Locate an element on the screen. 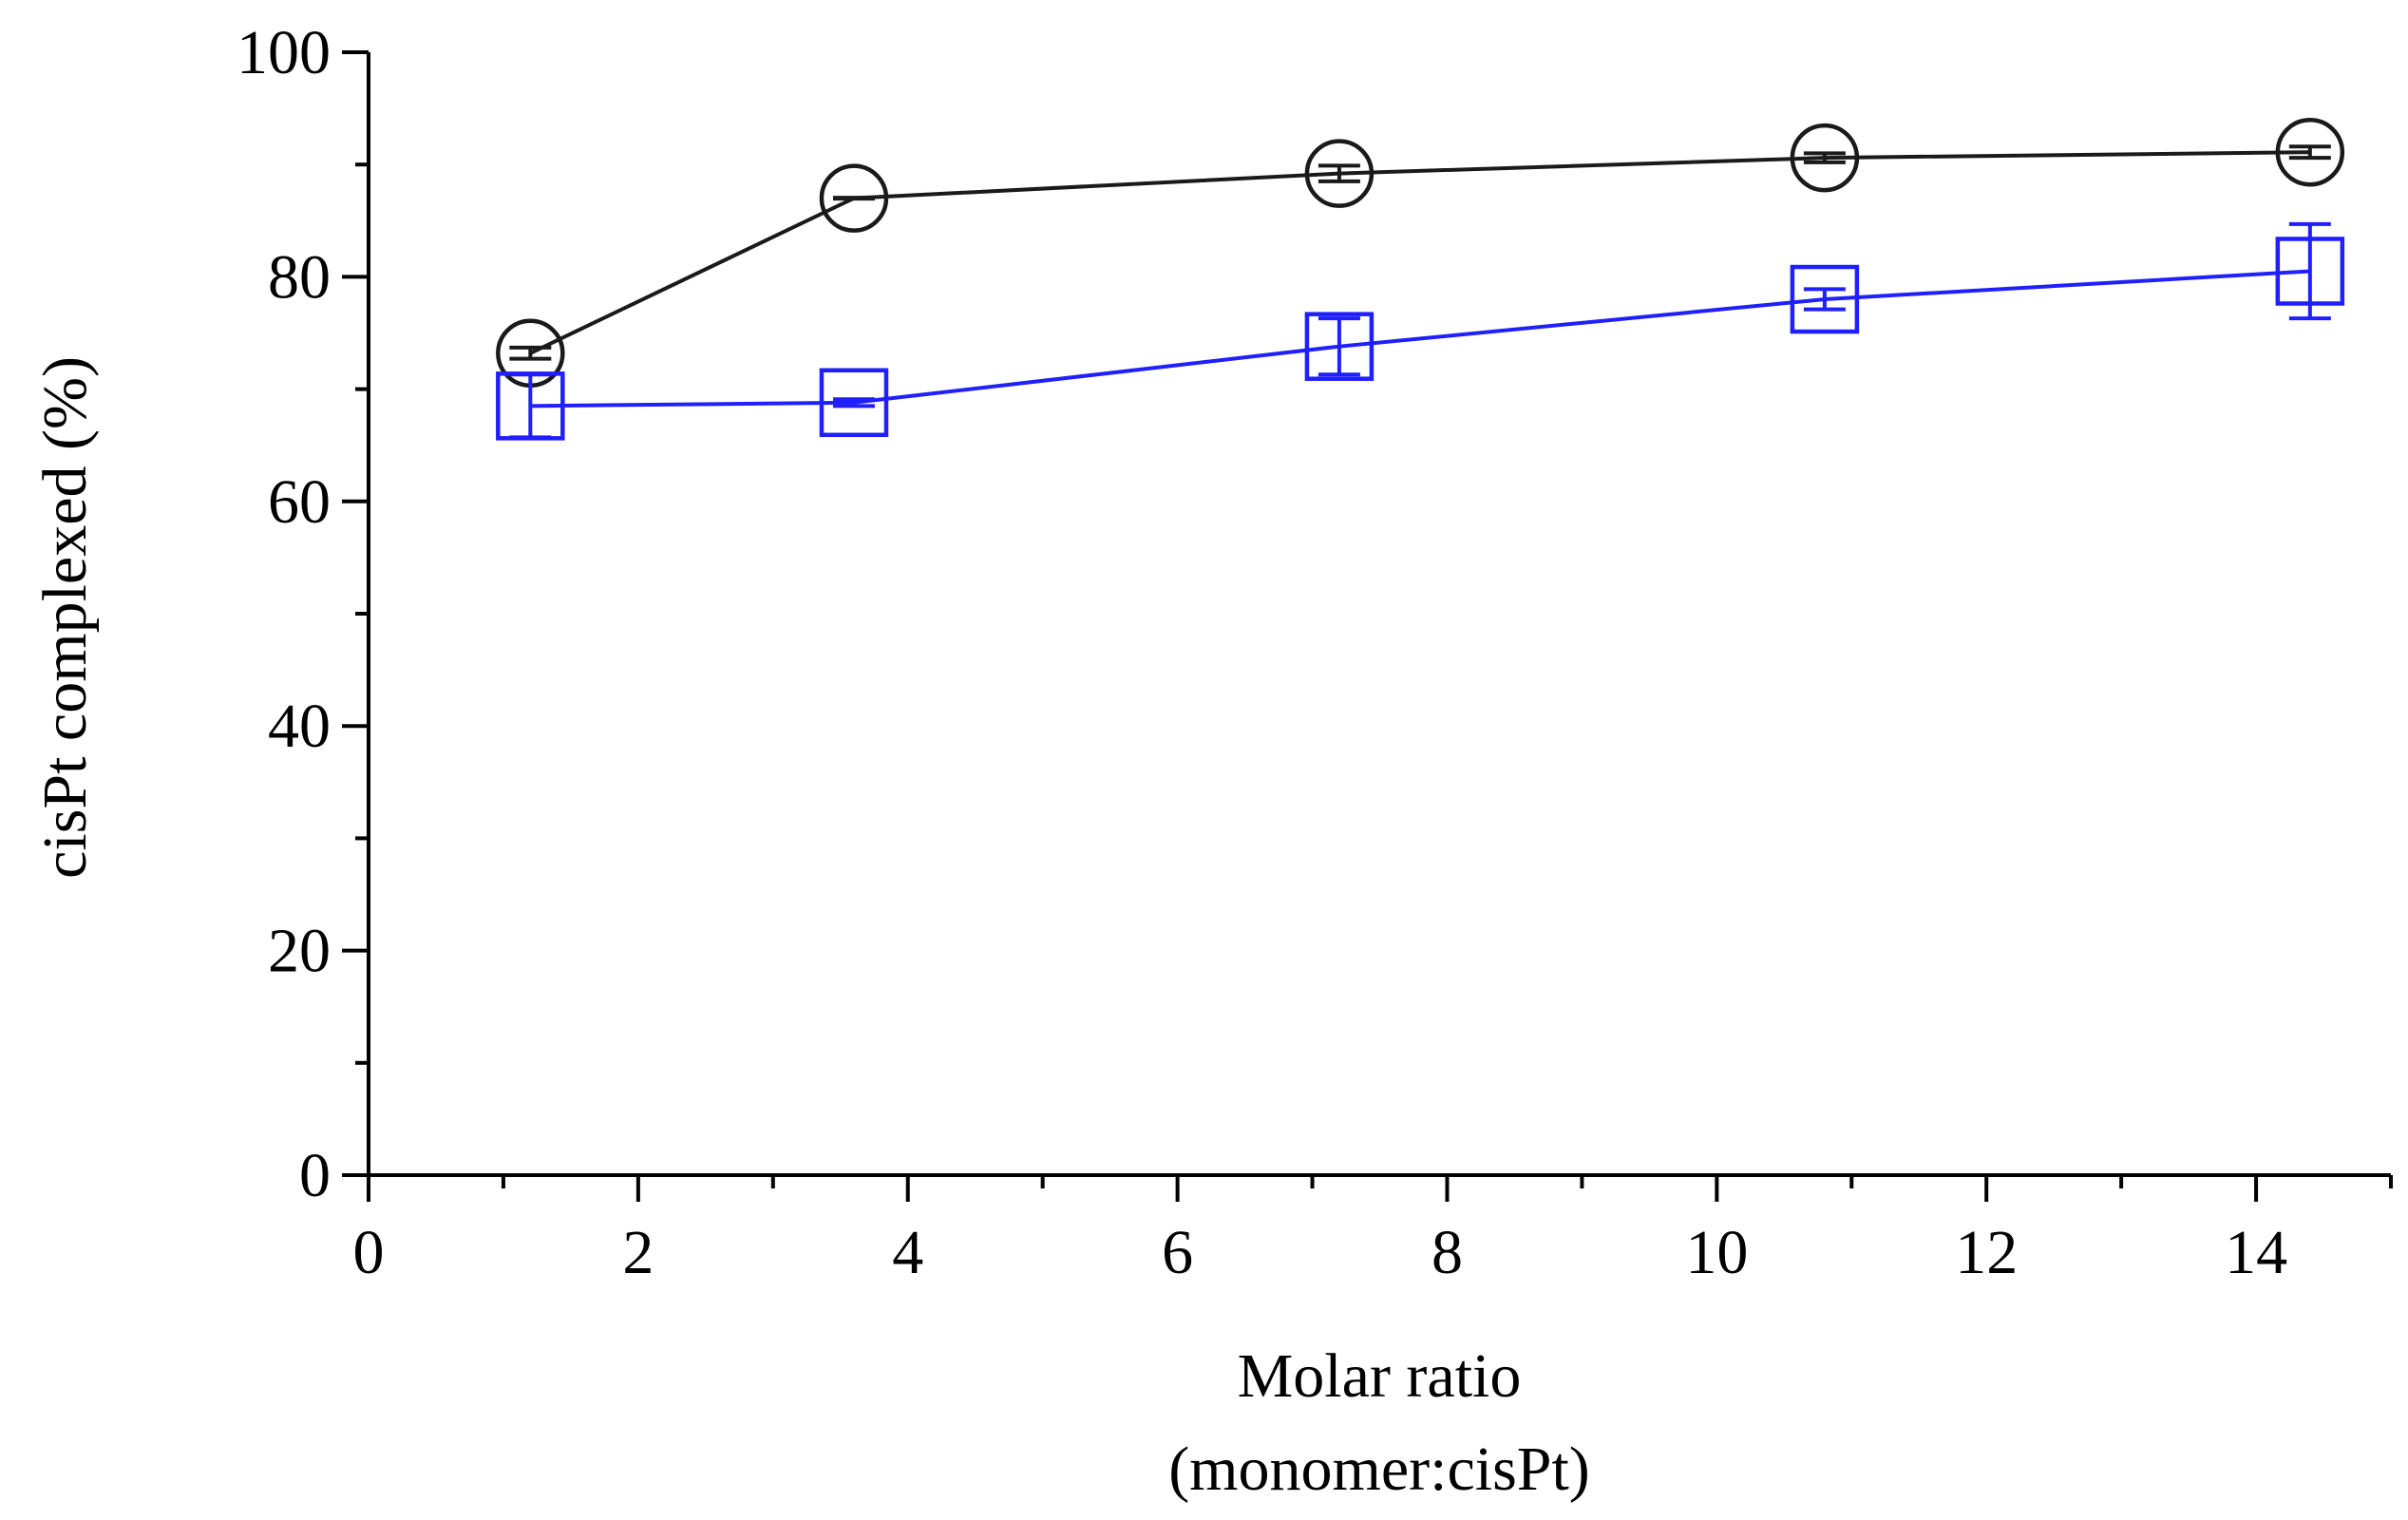 Image resolution: width=2408 pixels, height=1520 pixels. x-tick-label: 14 is located at coordinates (2256, 1252).